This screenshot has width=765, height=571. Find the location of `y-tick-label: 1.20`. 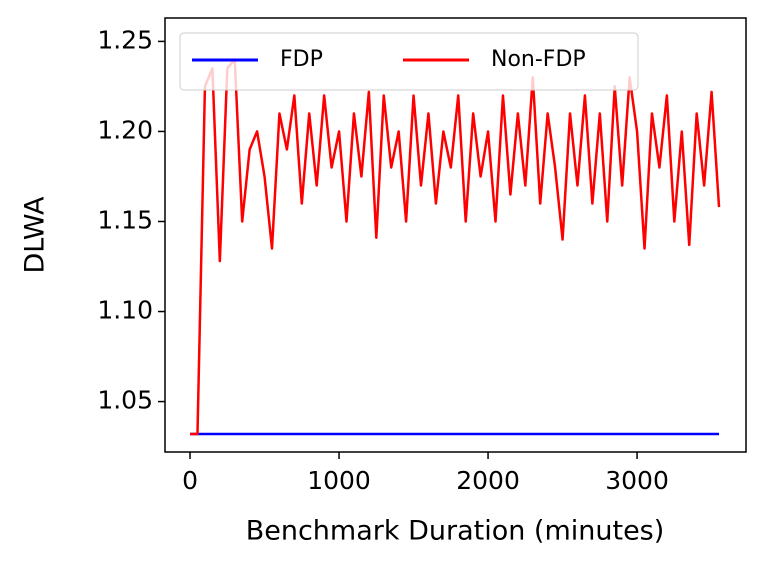

y-tick-label: 1.20 is located at coordinates (125, 129).